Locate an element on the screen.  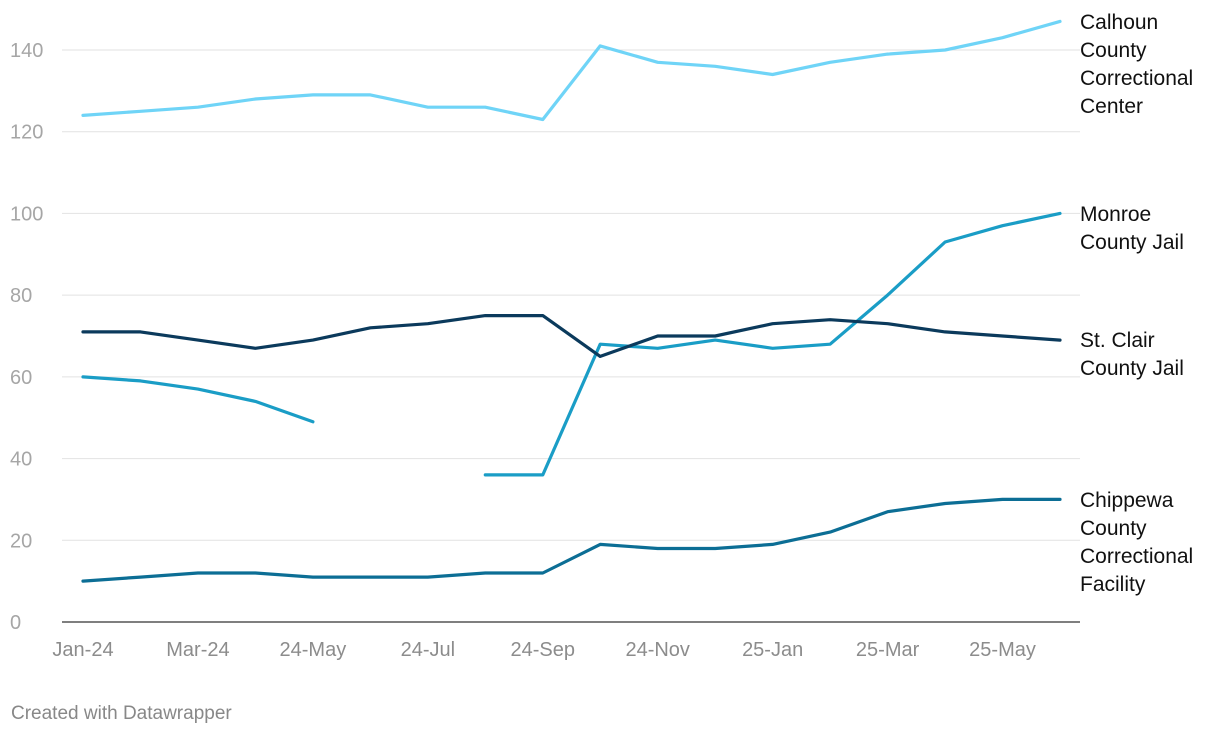
series-label-line: Chippewa is located at coordinates (1127, 500).